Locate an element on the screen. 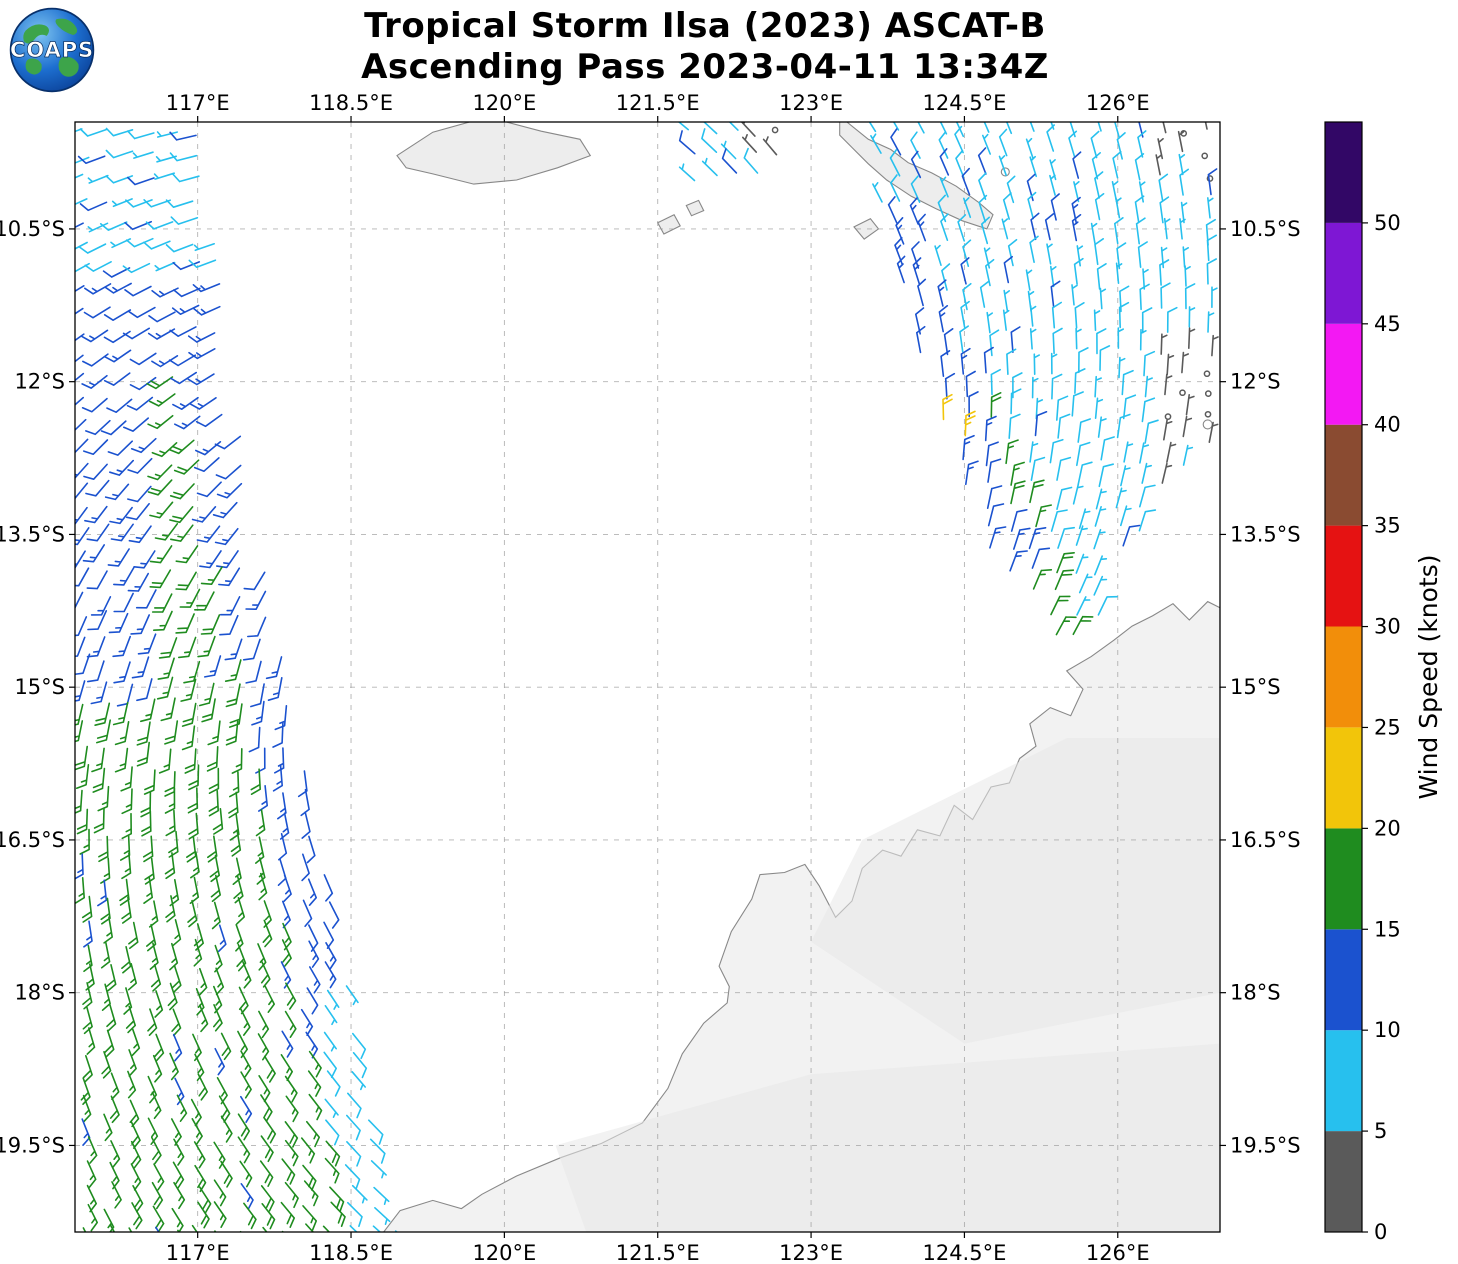 This screenshot has height=1264, width=1458. y-axis-tick-label: 18°S is located at coordinates (1255, 993).